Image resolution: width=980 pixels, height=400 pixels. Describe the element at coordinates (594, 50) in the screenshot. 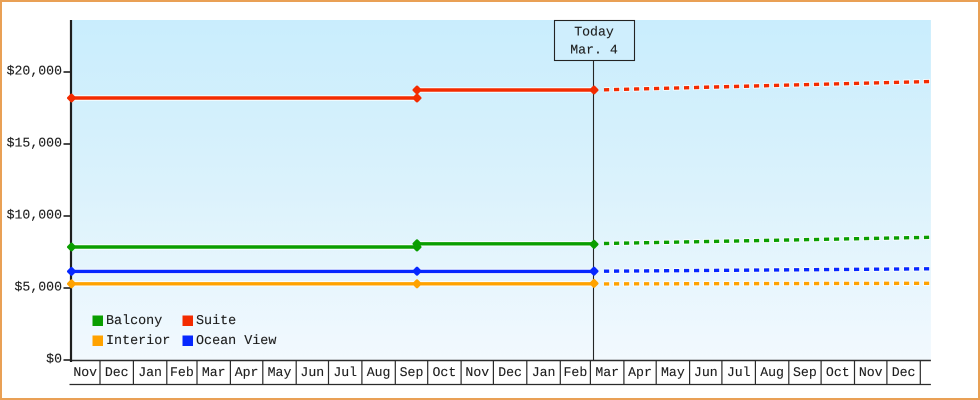

I see `svg-text: Mar. 4` at that location.